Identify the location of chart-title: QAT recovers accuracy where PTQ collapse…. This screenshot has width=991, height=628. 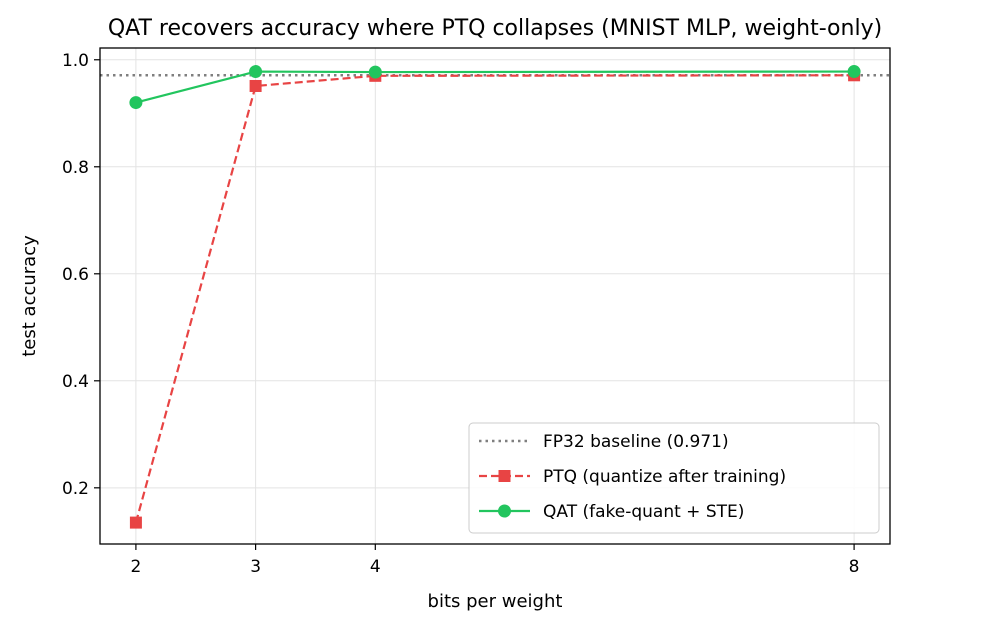
(495, 28).